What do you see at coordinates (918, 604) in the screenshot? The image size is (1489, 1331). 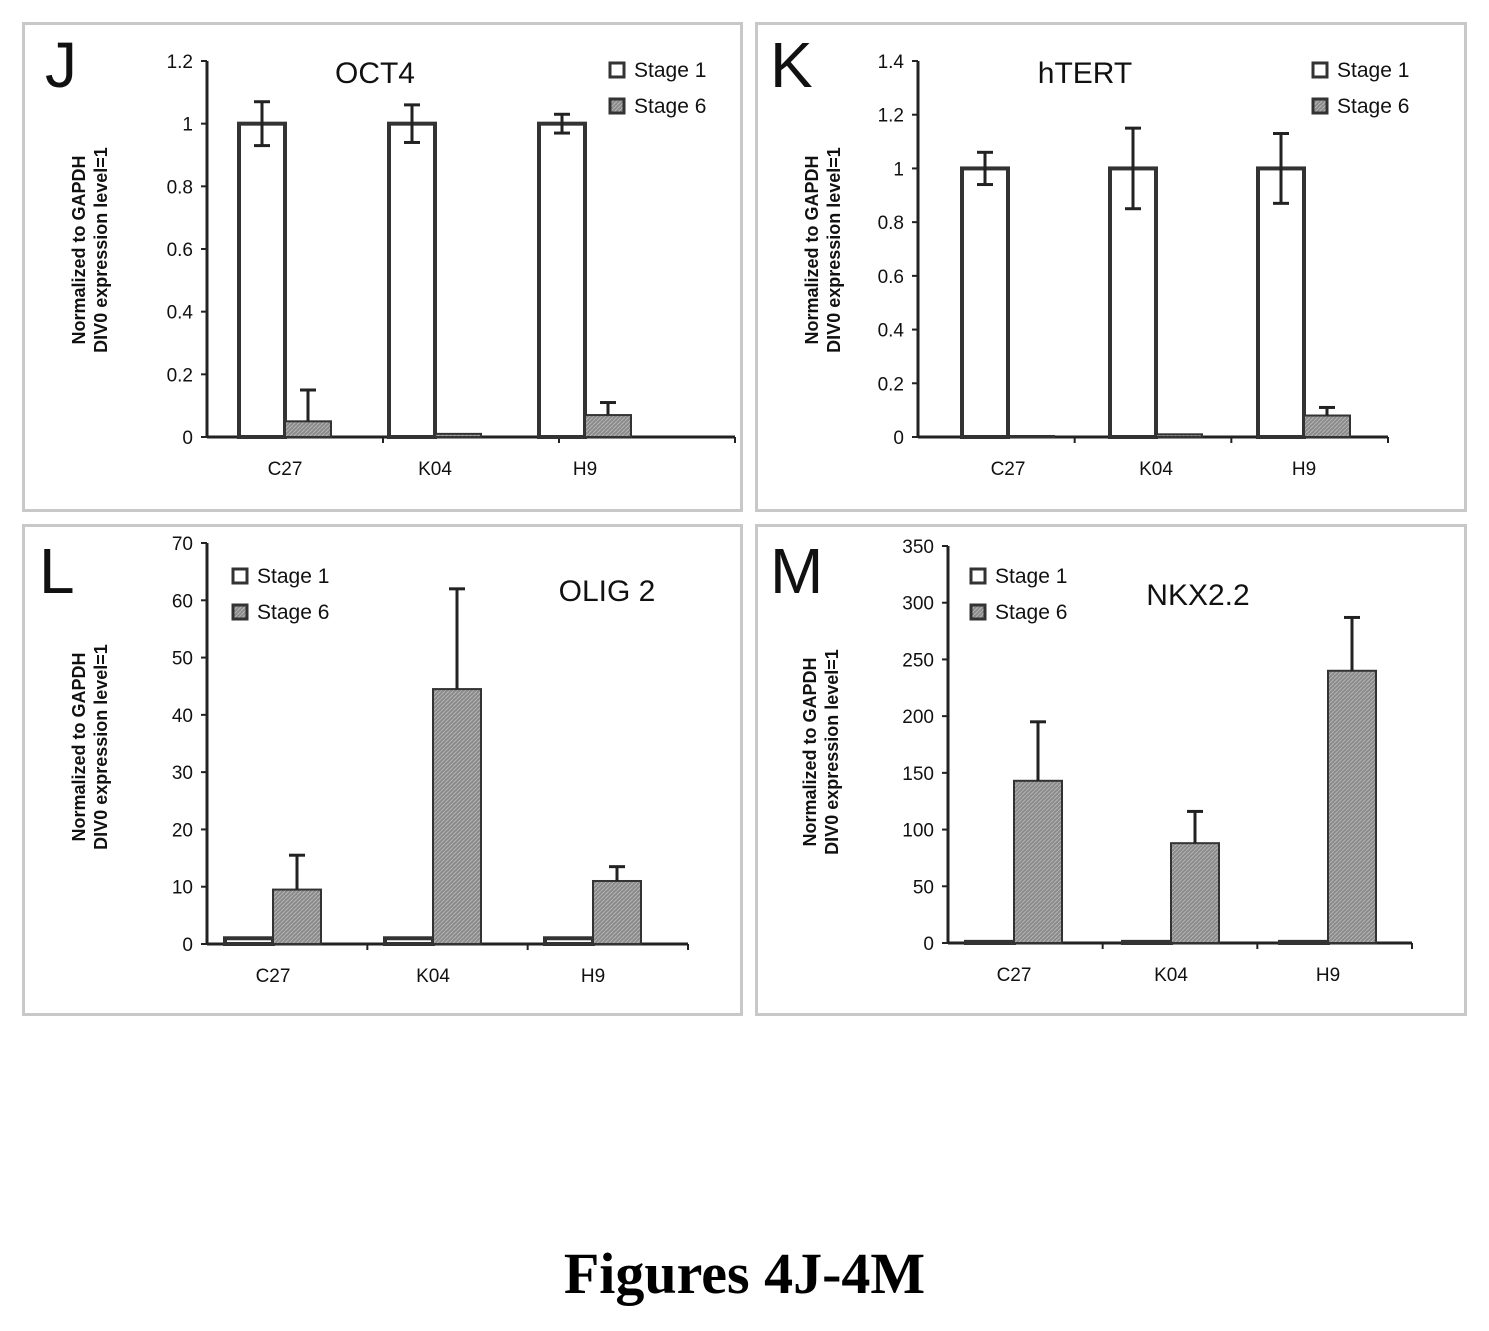 I see `y-tick-label-m: 300` at bounding box center [918, 604].